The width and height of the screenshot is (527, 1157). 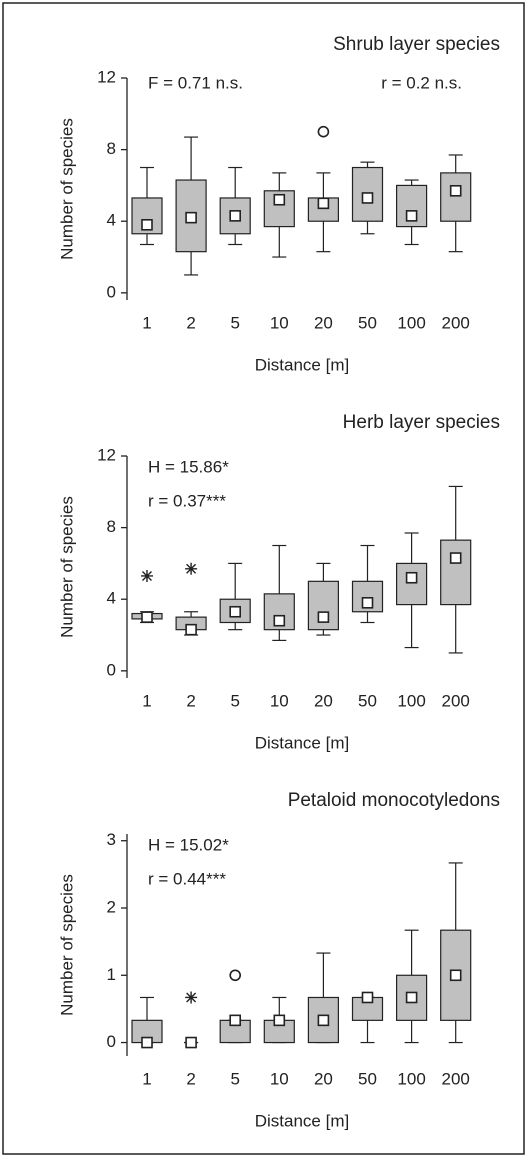 What do you see at coordinates (111, 974) in the screenshot?
I see `y-tick-label: 1` at bounding box center [111, 974].